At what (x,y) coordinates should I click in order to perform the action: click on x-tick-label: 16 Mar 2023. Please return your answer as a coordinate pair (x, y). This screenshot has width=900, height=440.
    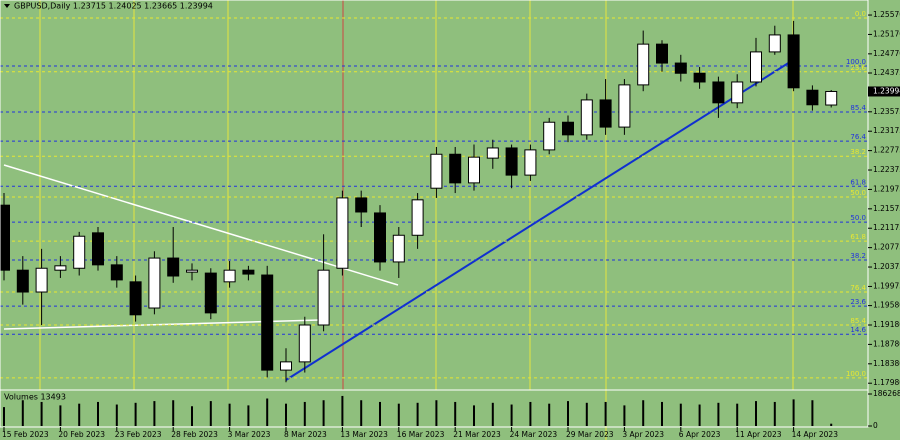
    Looking at the image, I should click on (421, 434).